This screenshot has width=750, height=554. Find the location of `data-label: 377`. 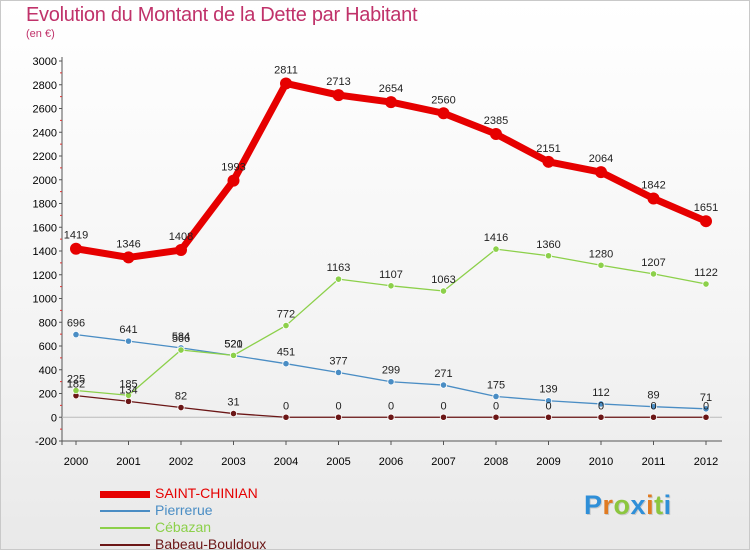

data-label: 377 is located at coordinates (338, 361).